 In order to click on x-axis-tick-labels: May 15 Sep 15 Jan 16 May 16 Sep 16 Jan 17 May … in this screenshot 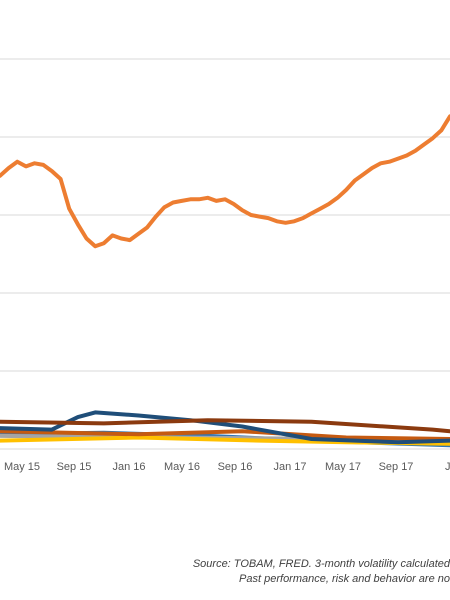, I will do `click(227, 467)`.